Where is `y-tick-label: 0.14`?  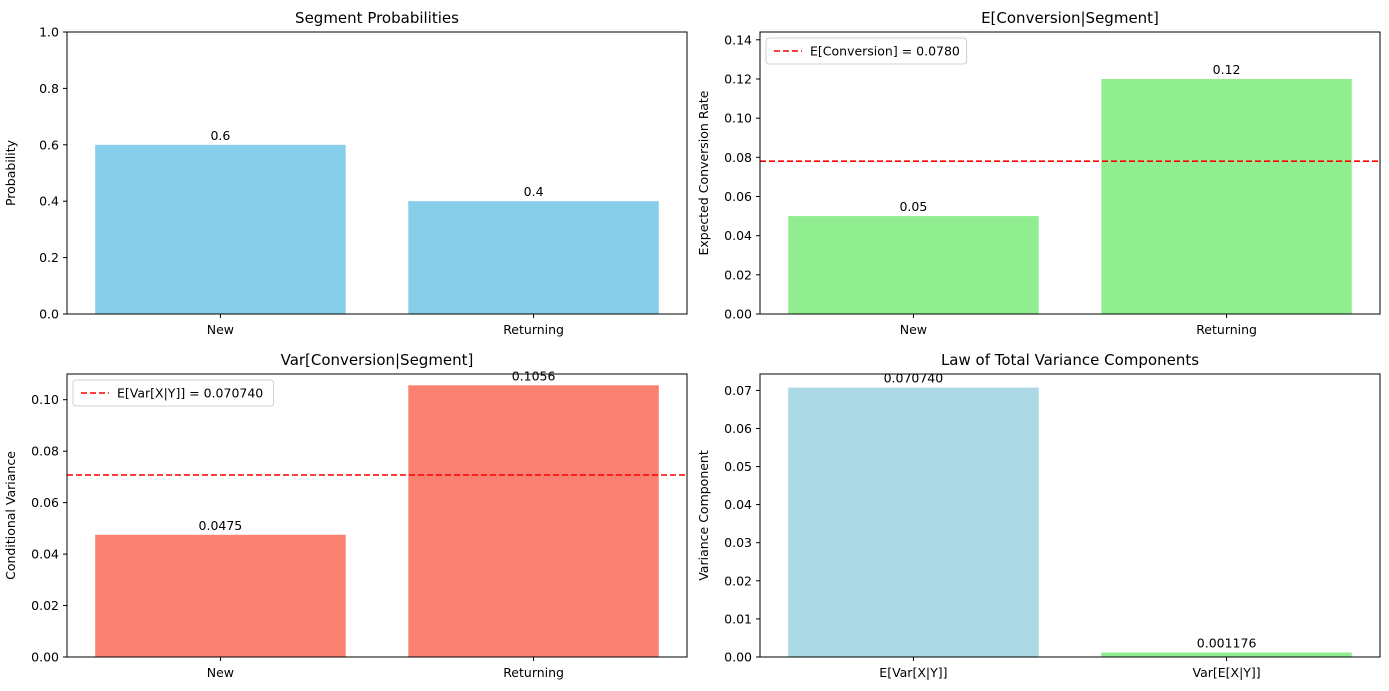
y-tick-label: 0.14 is located at coordinates (738, 39).